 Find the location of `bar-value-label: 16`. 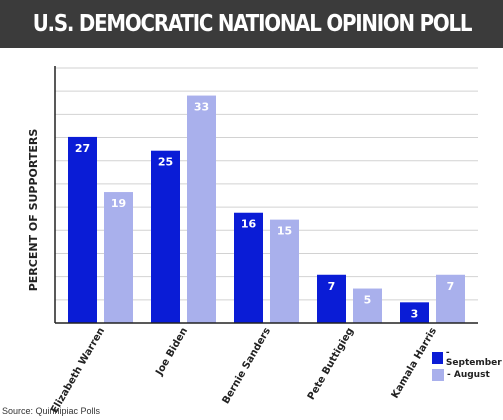

bar-value-label: 16 is located at coordinates (249, 224).